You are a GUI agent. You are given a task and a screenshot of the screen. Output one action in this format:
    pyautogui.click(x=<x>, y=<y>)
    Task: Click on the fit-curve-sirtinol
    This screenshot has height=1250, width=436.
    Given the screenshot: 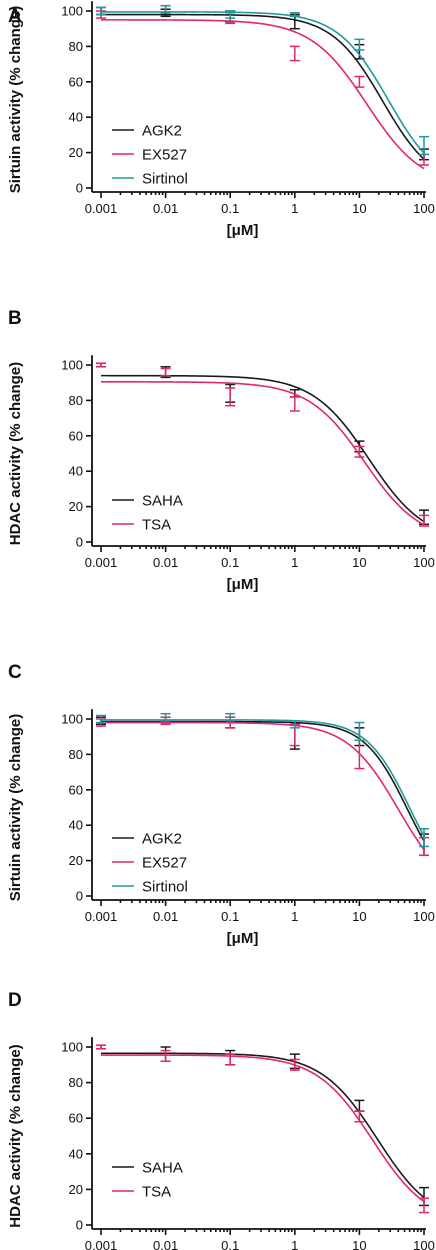 What is the action you would take?
    pyautogui.click(x=263, y=778)
    